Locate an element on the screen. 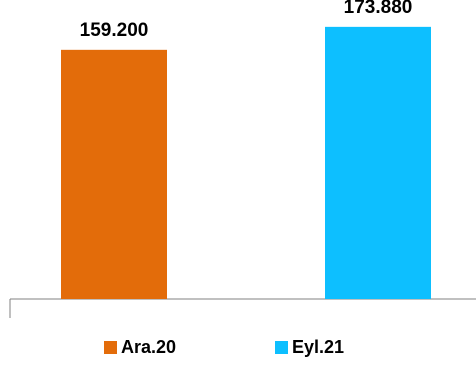 The width and height of the screenshot is (476, 367). legend: Ara.20 Eyl.21 is located at coordinates (238, 349).